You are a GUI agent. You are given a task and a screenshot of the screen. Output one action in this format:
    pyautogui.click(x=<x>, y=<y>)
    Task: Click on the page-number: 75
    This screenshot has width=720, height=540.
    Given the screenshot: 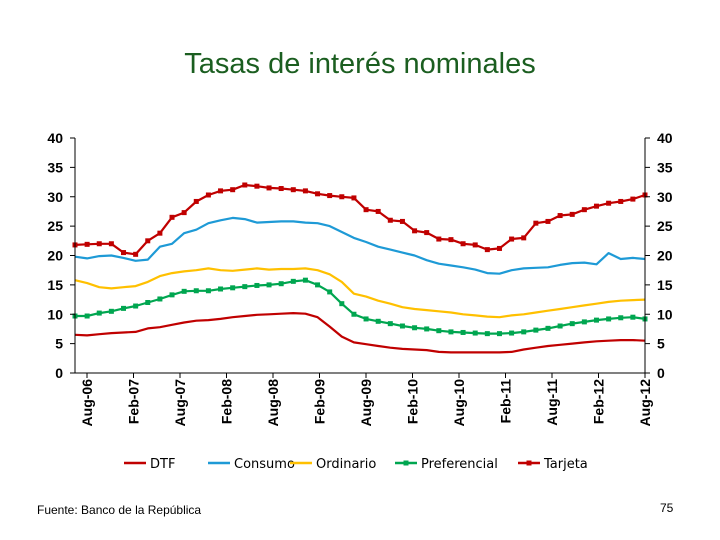 What is the action you would take?
    pyautogui.click(x=667, y=508)
    